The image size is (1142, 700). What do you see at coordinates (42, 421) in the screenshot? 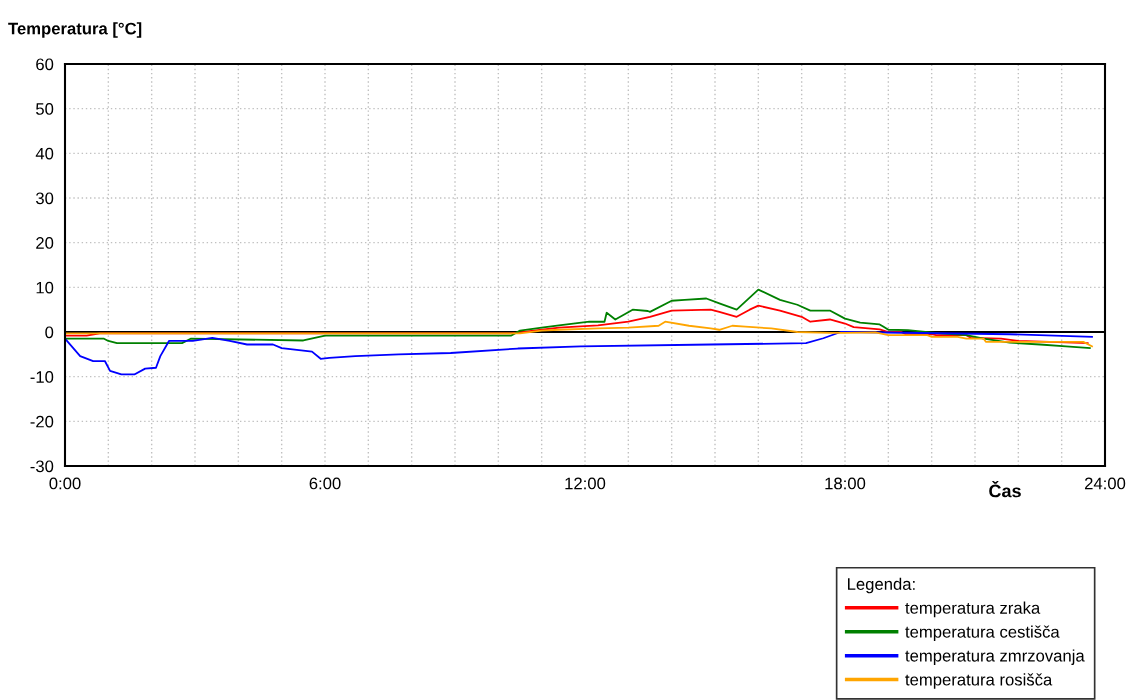
I see `y-tick-label: -20` at bounding box center [42, 421].